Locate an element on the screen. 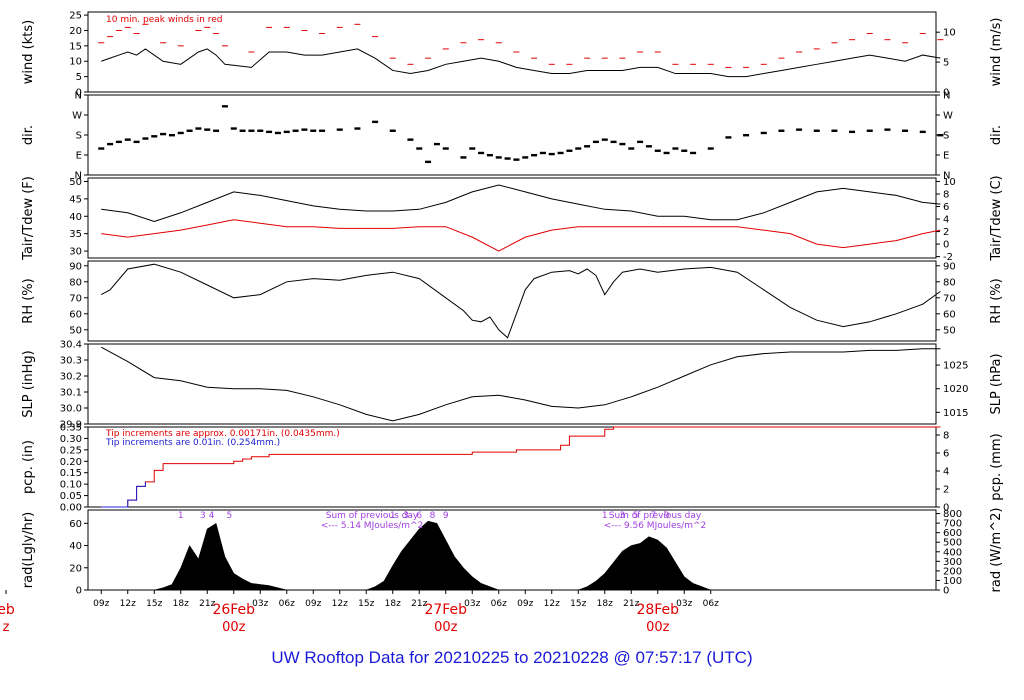 The image size is (1024, 700). ytick-label-left: 0.10 is located at coordinates (71, 485).